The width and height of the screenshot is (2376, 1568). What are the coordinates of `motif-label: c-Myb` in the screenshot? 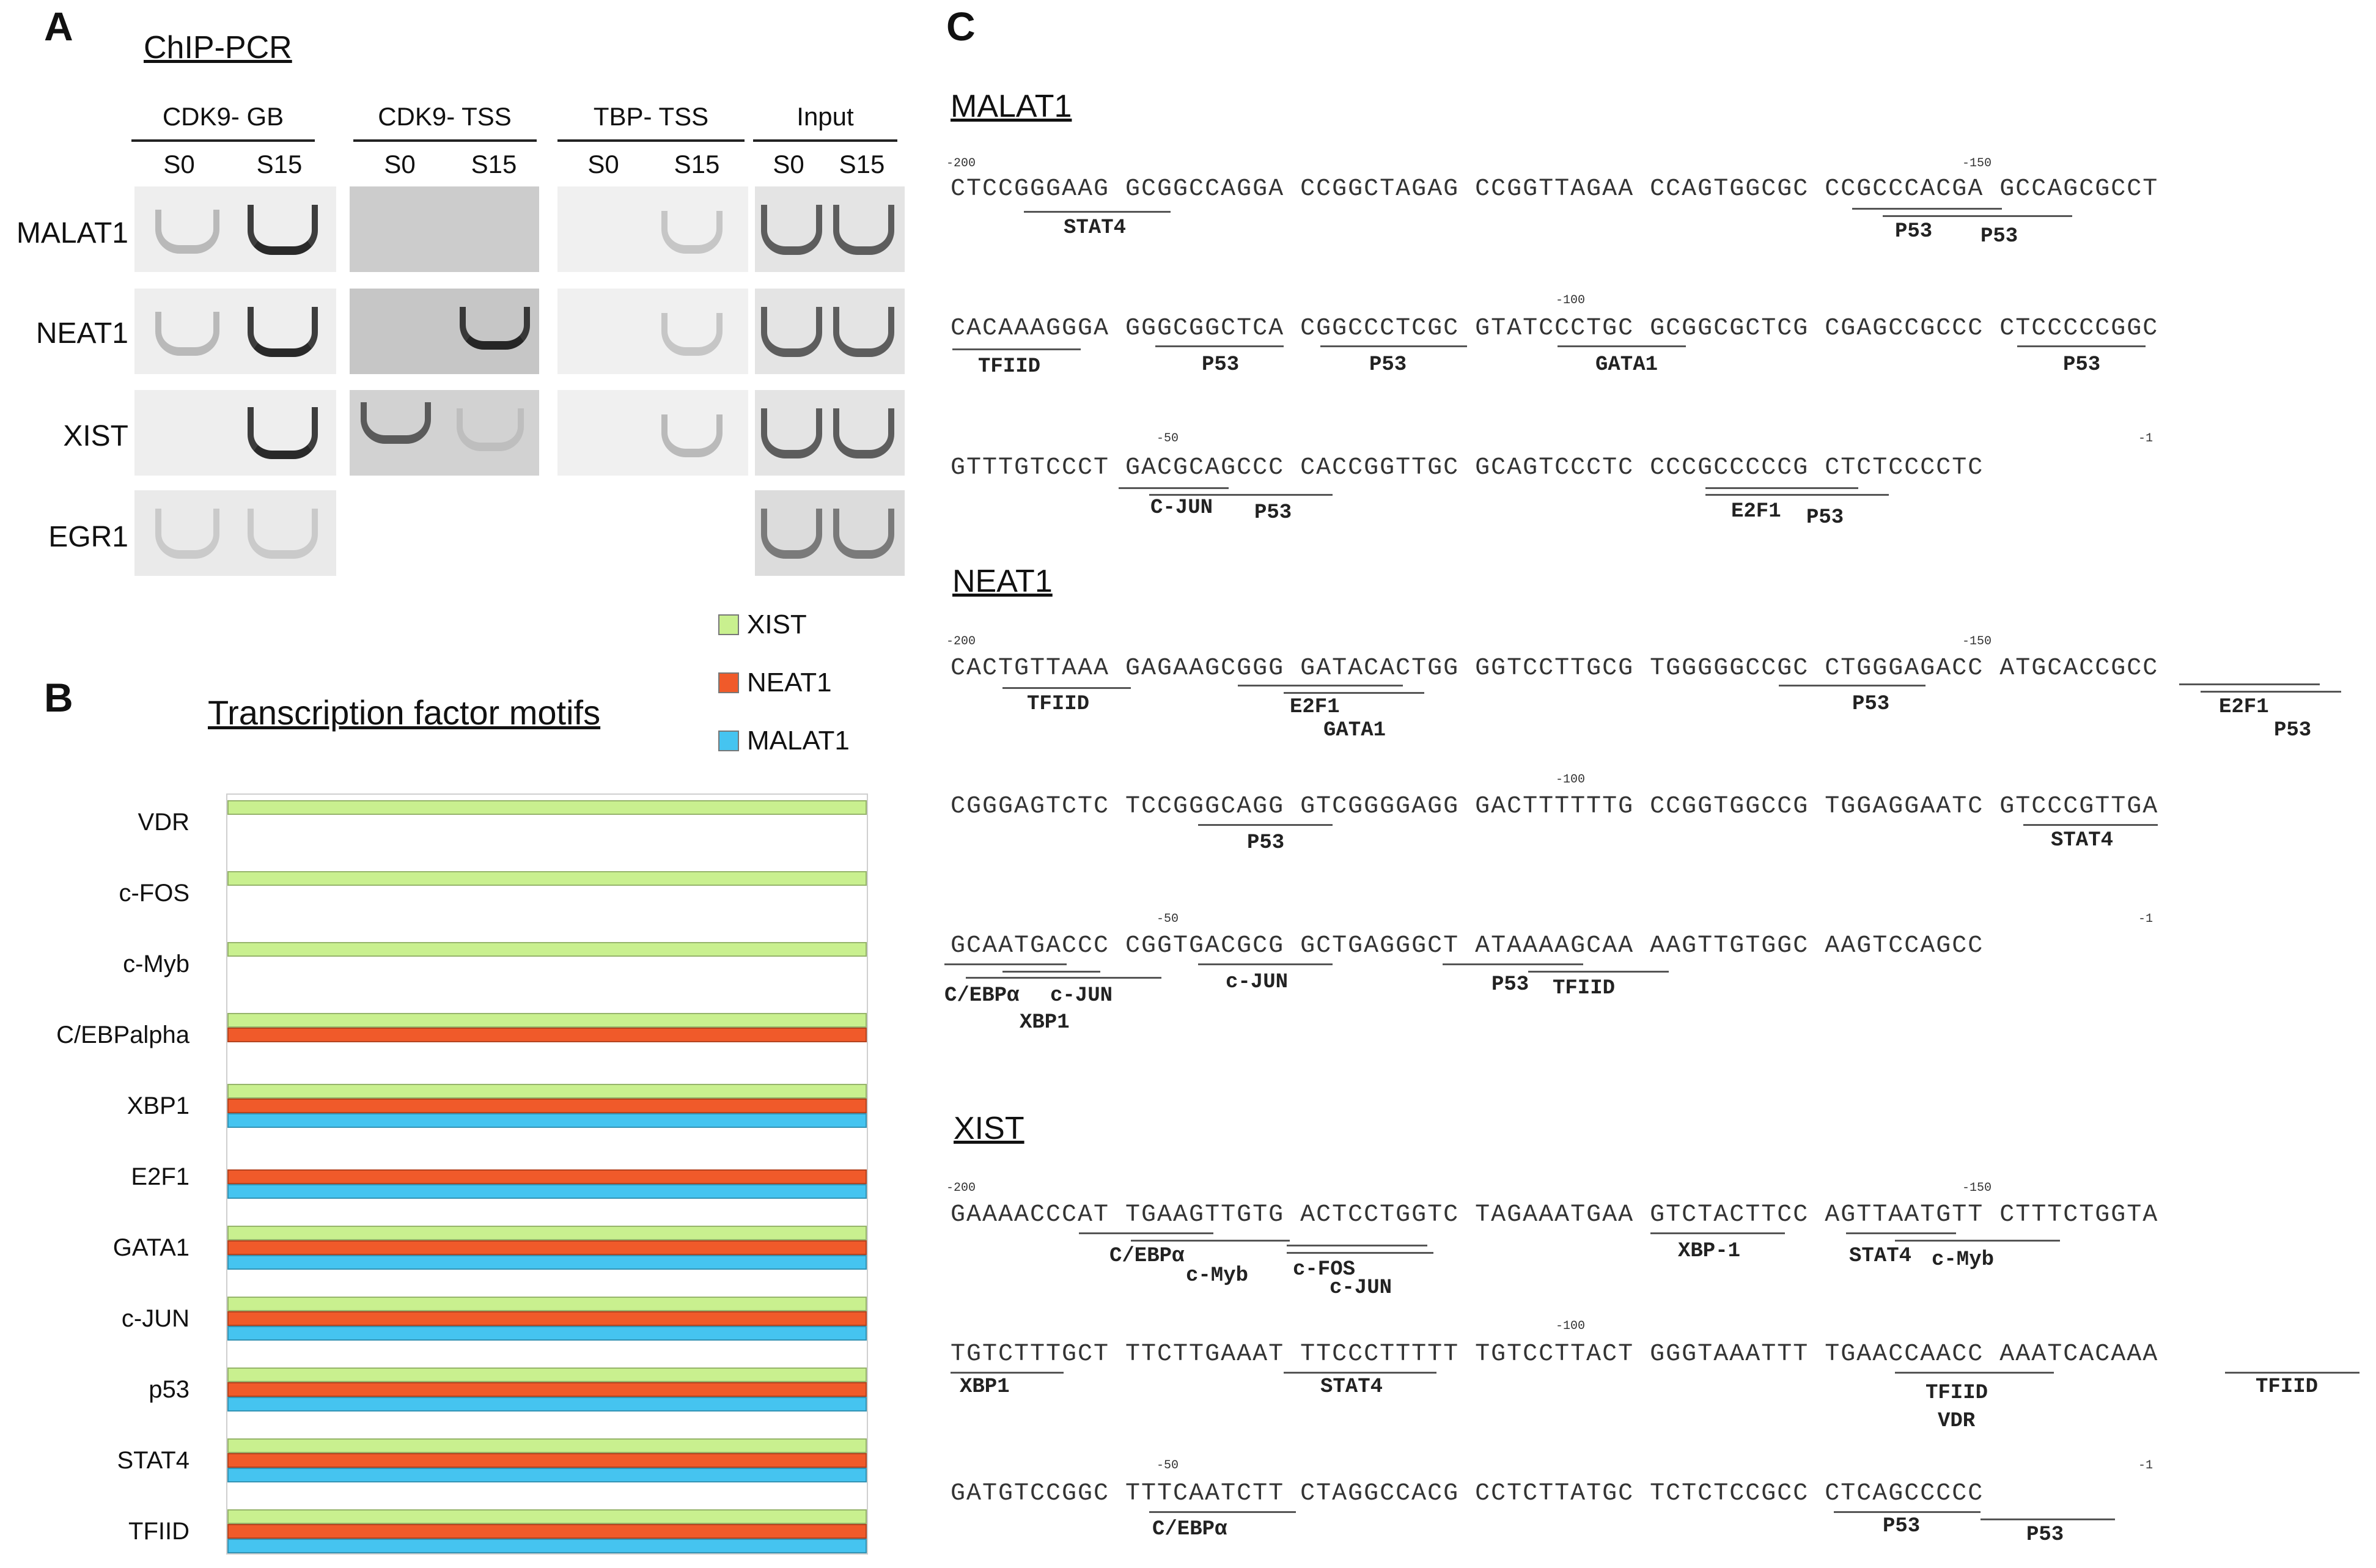 It's located at (1963, 1260).